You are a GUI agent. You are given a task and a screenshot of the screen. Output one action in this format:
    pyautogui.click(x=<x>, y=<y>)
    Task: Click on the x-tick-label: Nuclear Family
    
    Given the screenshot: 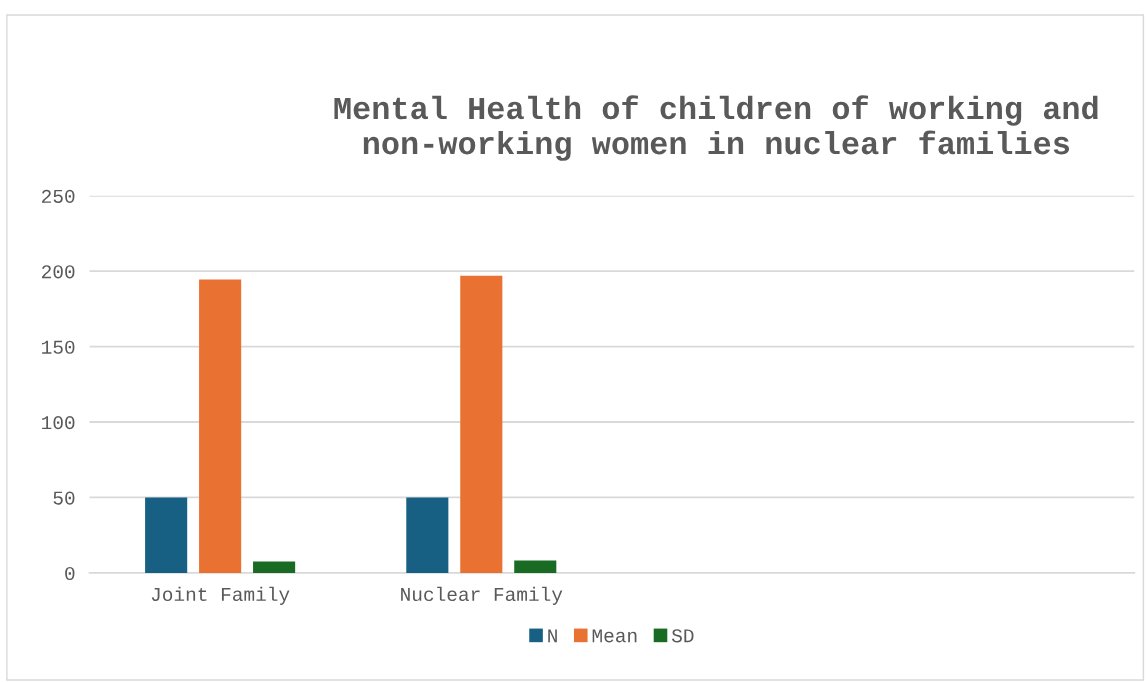 What is the action you would take?
    pyautogui.click(x=482, y=595)
    